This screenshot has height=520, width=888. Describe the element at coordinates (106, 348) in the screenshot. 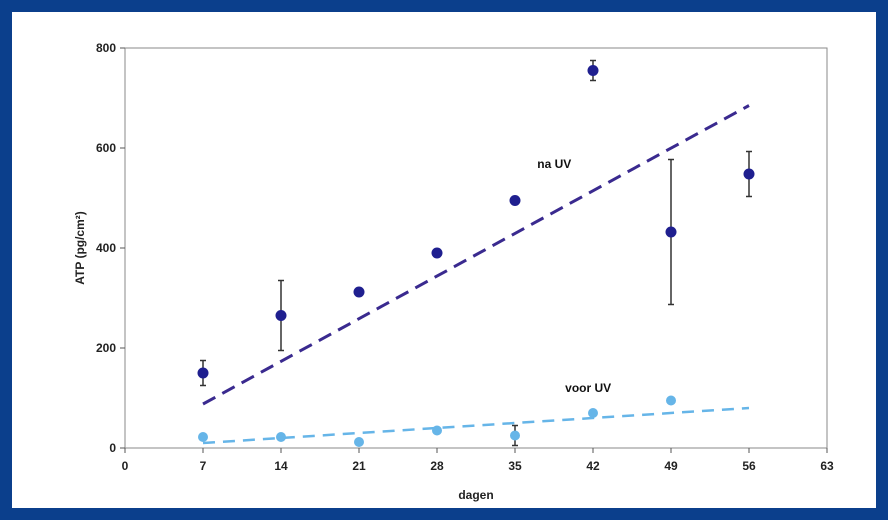

I see `y-tick-label: 200` at that location.